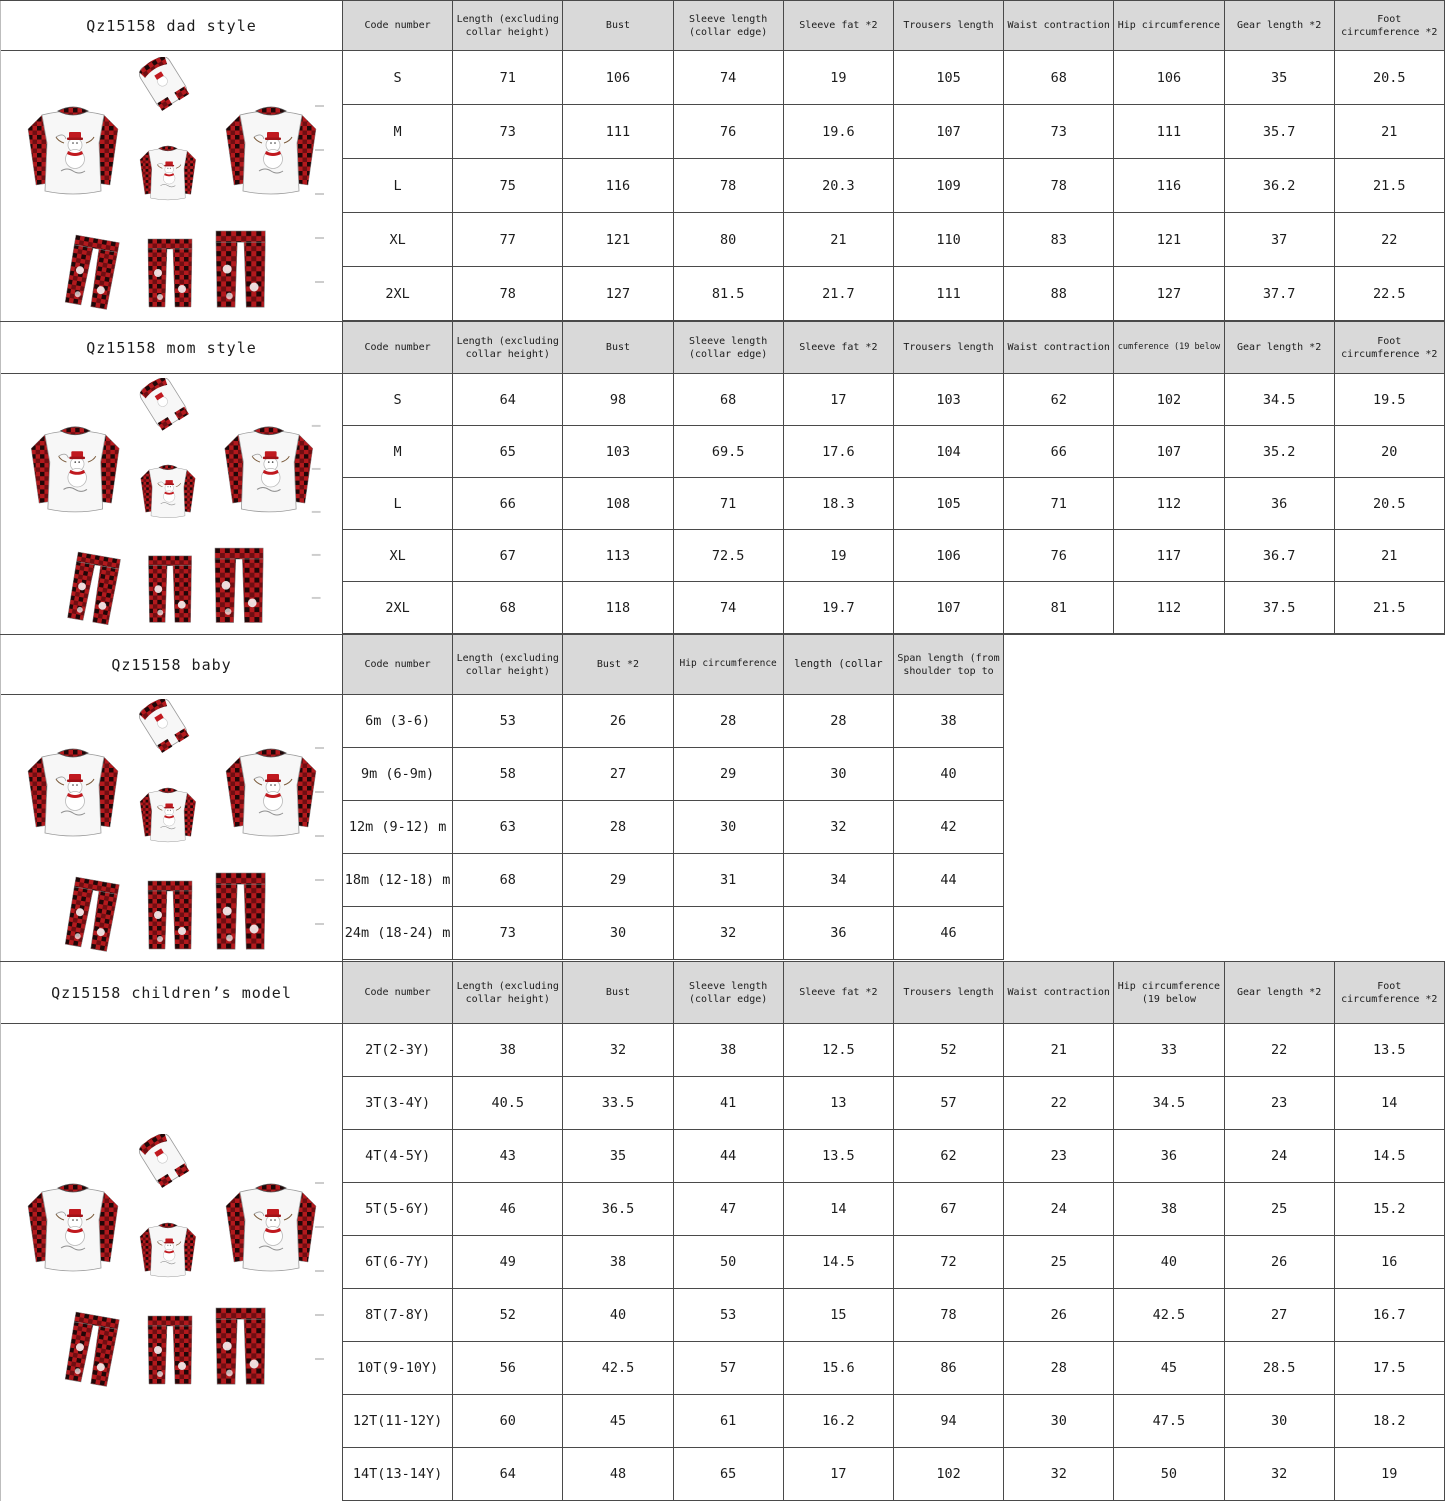  What do you see at coordinates (618, 240) in the screenshot?
I see `table-cell: 121` at bounding box center [618, 240].